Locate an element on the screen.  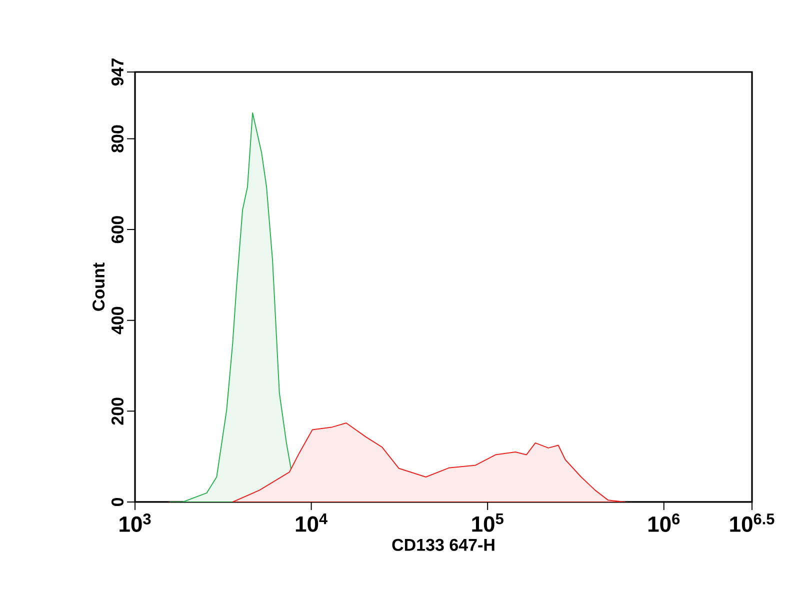
x-tick-label: 10$^{6.5}$ is located at coordinates (752, 523).